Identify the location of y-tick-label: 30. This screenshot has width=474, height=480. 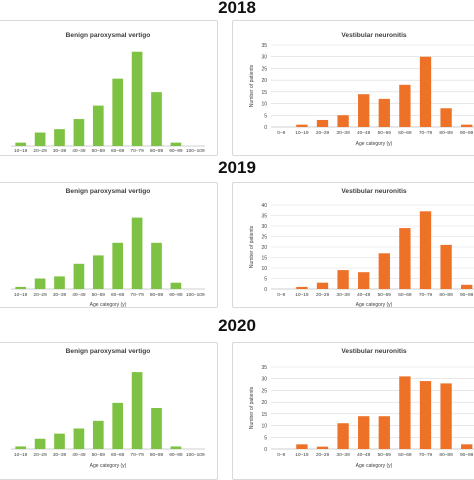
(264, 227).